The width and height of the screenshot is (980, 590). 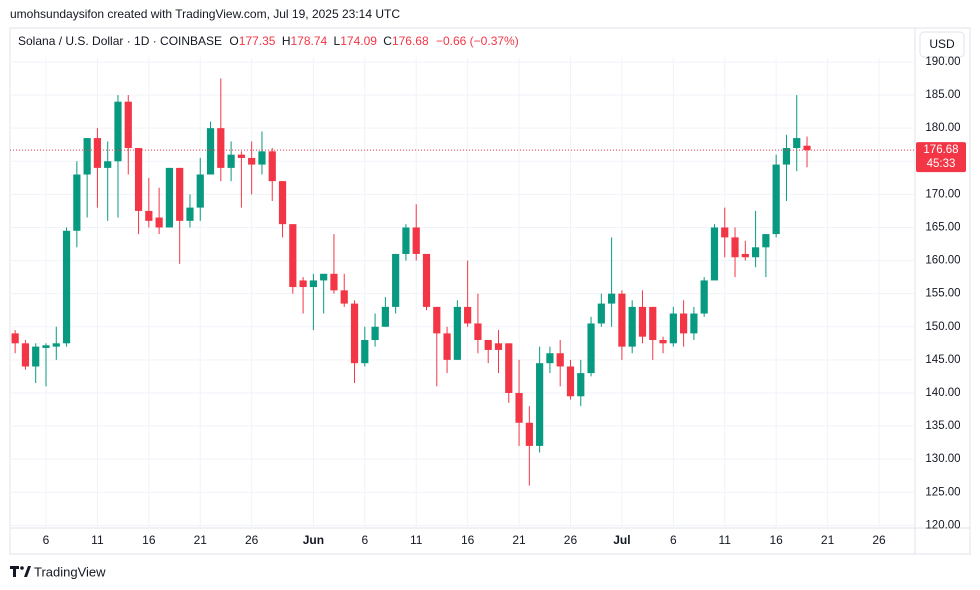 I want to click on ohlc-value: 176.68, so click(x=410, y=41).